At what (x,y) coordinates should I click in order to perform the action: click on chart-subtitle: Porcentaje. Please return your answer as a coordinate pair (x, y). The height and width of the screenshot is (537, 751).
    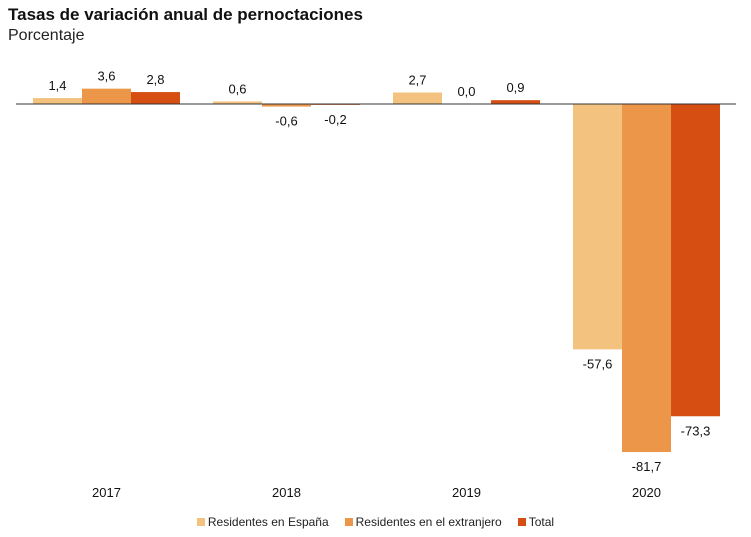
    Looking at the image, I should click on (46, 35).